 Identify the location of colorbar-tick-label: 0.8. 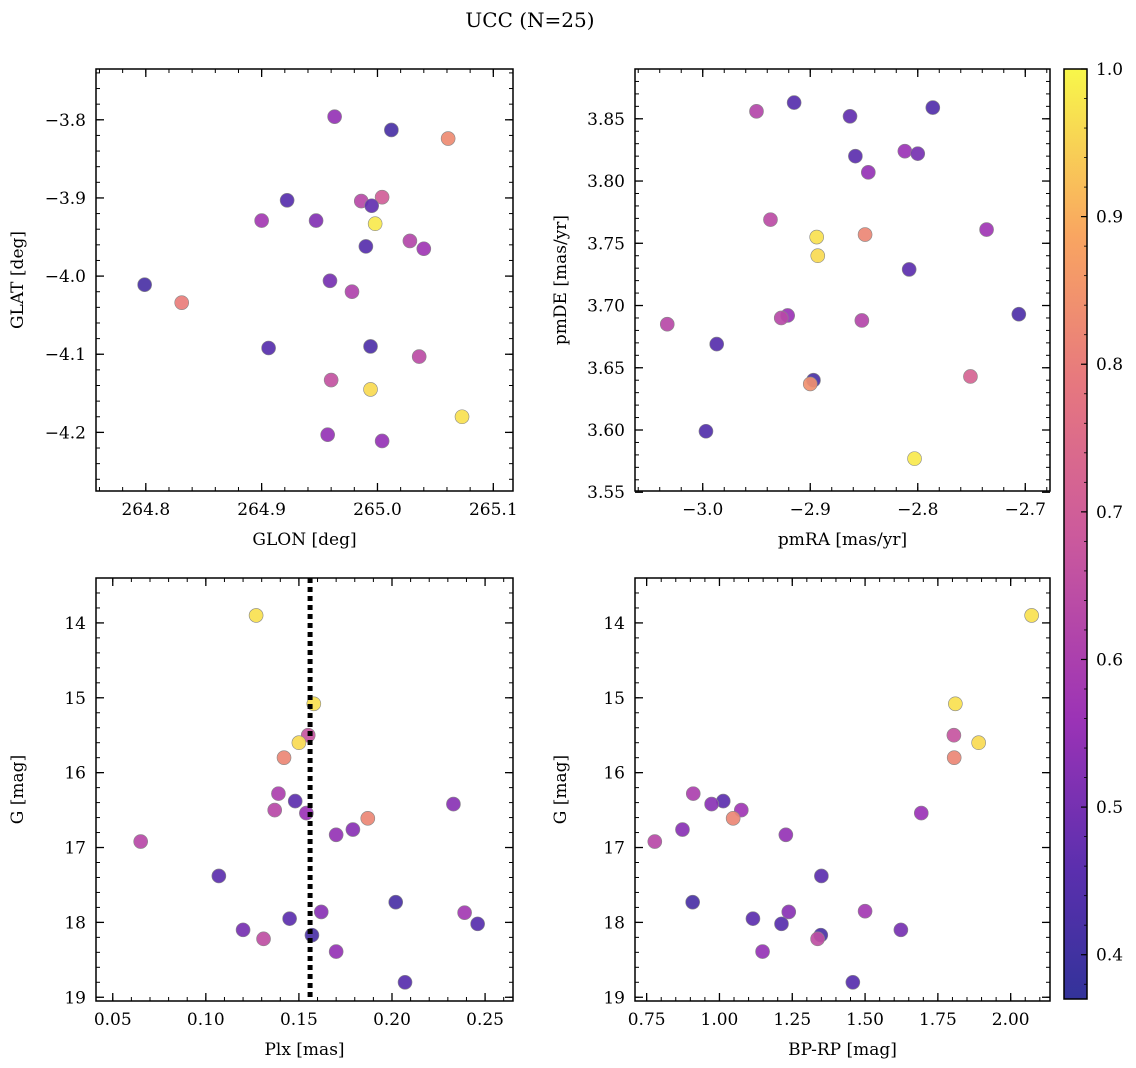
(1109, 365).